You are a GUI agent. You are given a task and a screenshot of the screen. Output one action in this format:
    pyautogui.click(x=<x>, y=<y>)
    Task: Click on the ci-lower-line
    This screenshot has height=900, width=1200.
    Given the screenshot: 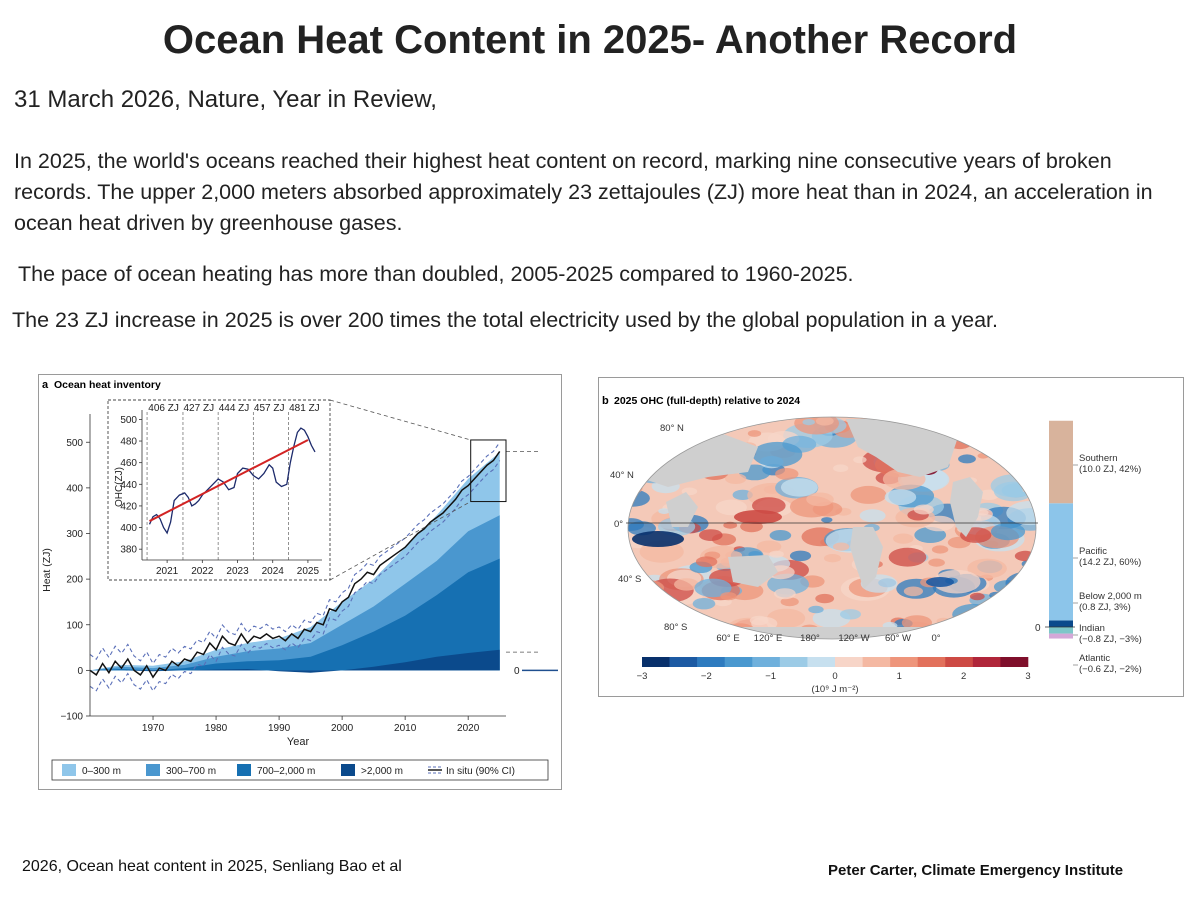 What is the action you would take?
    pyautogui.click(x=295, y=576)
    